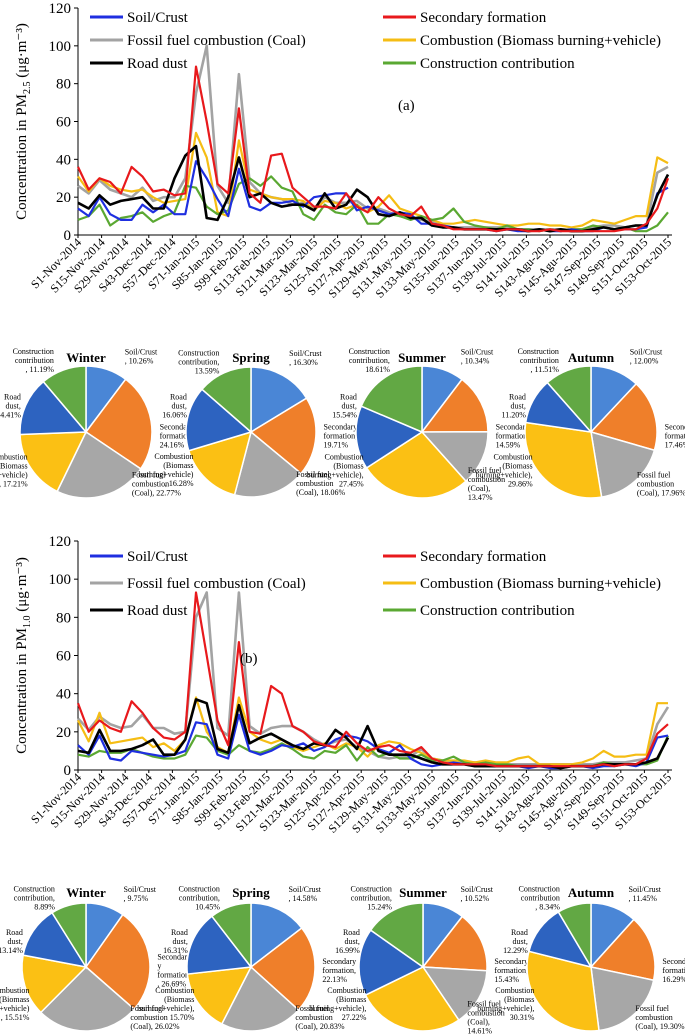 The width and height of the screenshot is (685, 1035). Describe the element at coordinates (515, 941) in the screenshot. I see `pie-label-road: Road dust, 12.29%` at that location.